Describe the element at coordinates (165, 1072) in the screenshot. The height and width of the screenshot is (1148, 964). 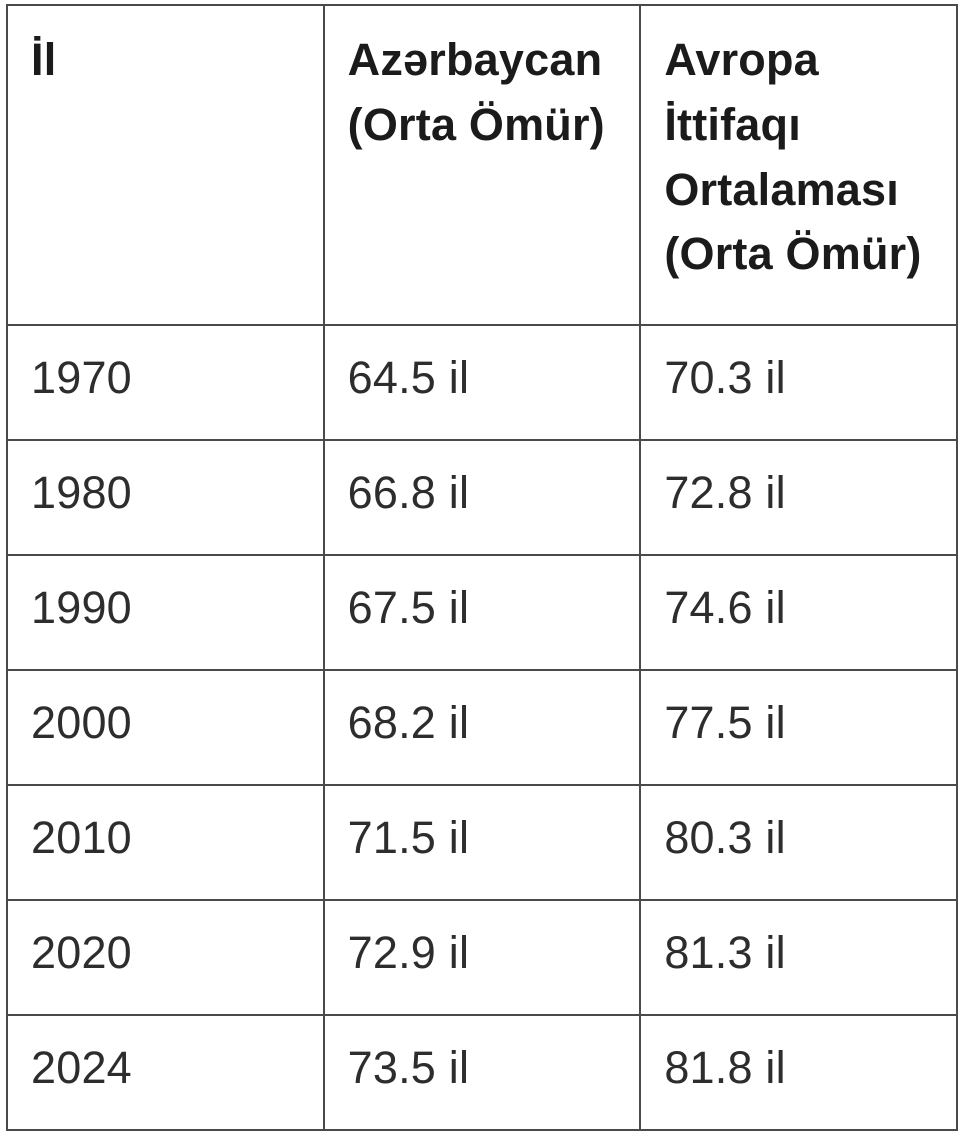
I see `year-cell: 2024` at that location.